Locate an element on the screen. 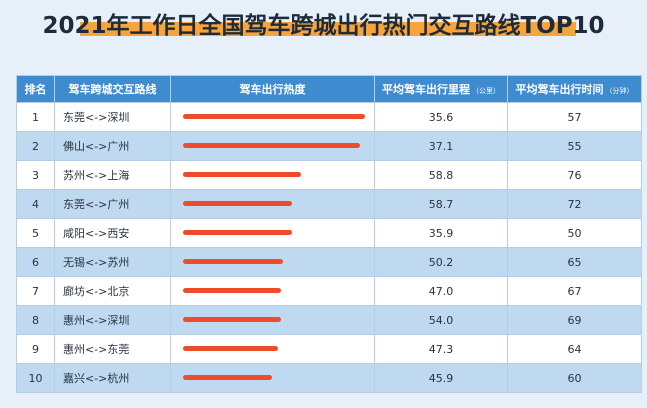 This screenshot has width=647, height=408. distance-cell: 50.2 is located at coordinates (441, 262).